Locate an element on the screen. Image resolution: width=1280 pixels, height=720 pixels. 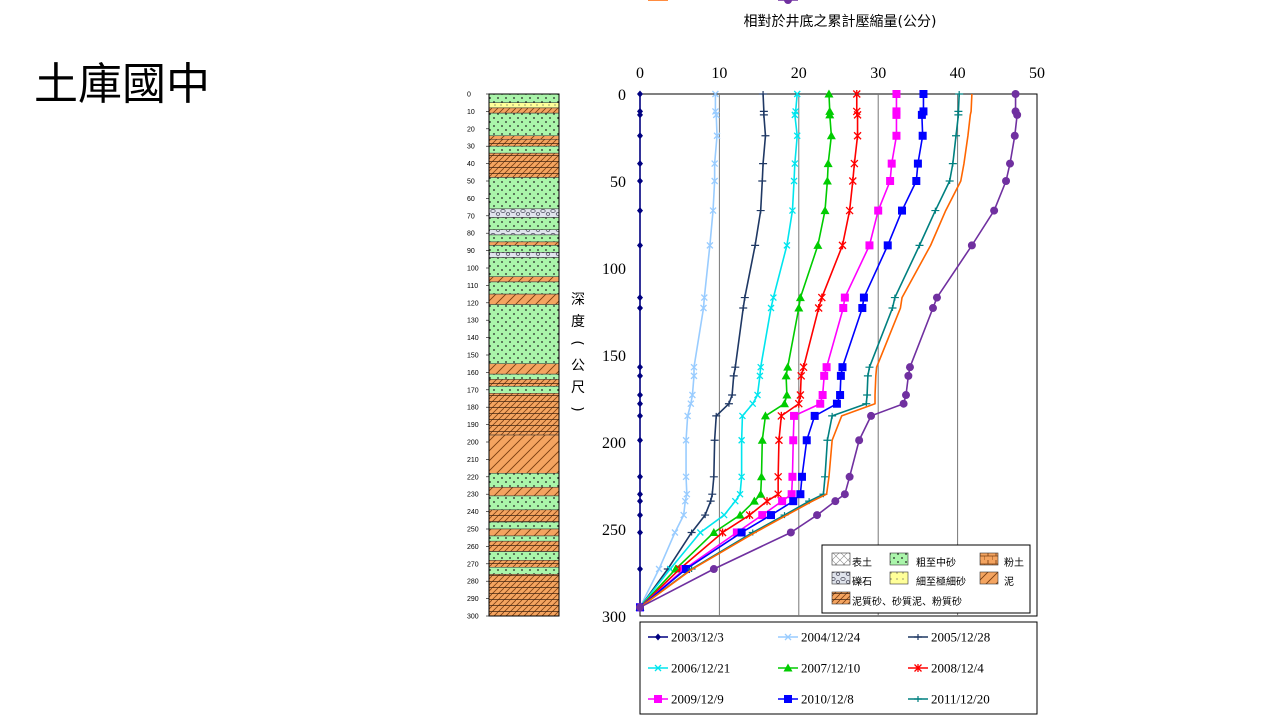
soil-swatch-silt is located at coordinates (989, 559).